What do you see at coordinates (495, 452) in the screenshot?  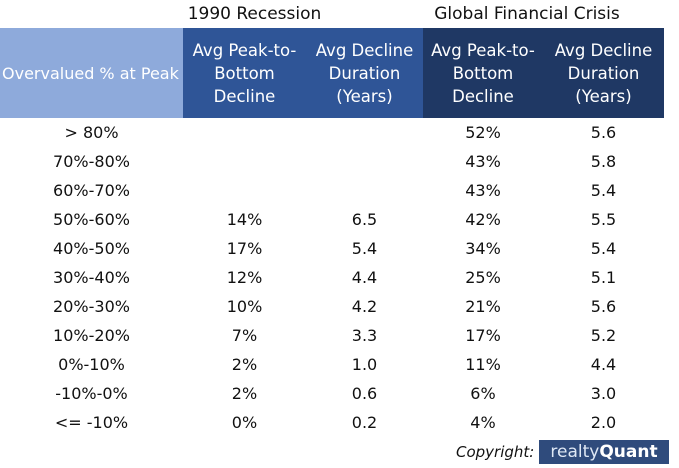 I see `copyright-label: Copyright:` at bounding box center [495, 452].